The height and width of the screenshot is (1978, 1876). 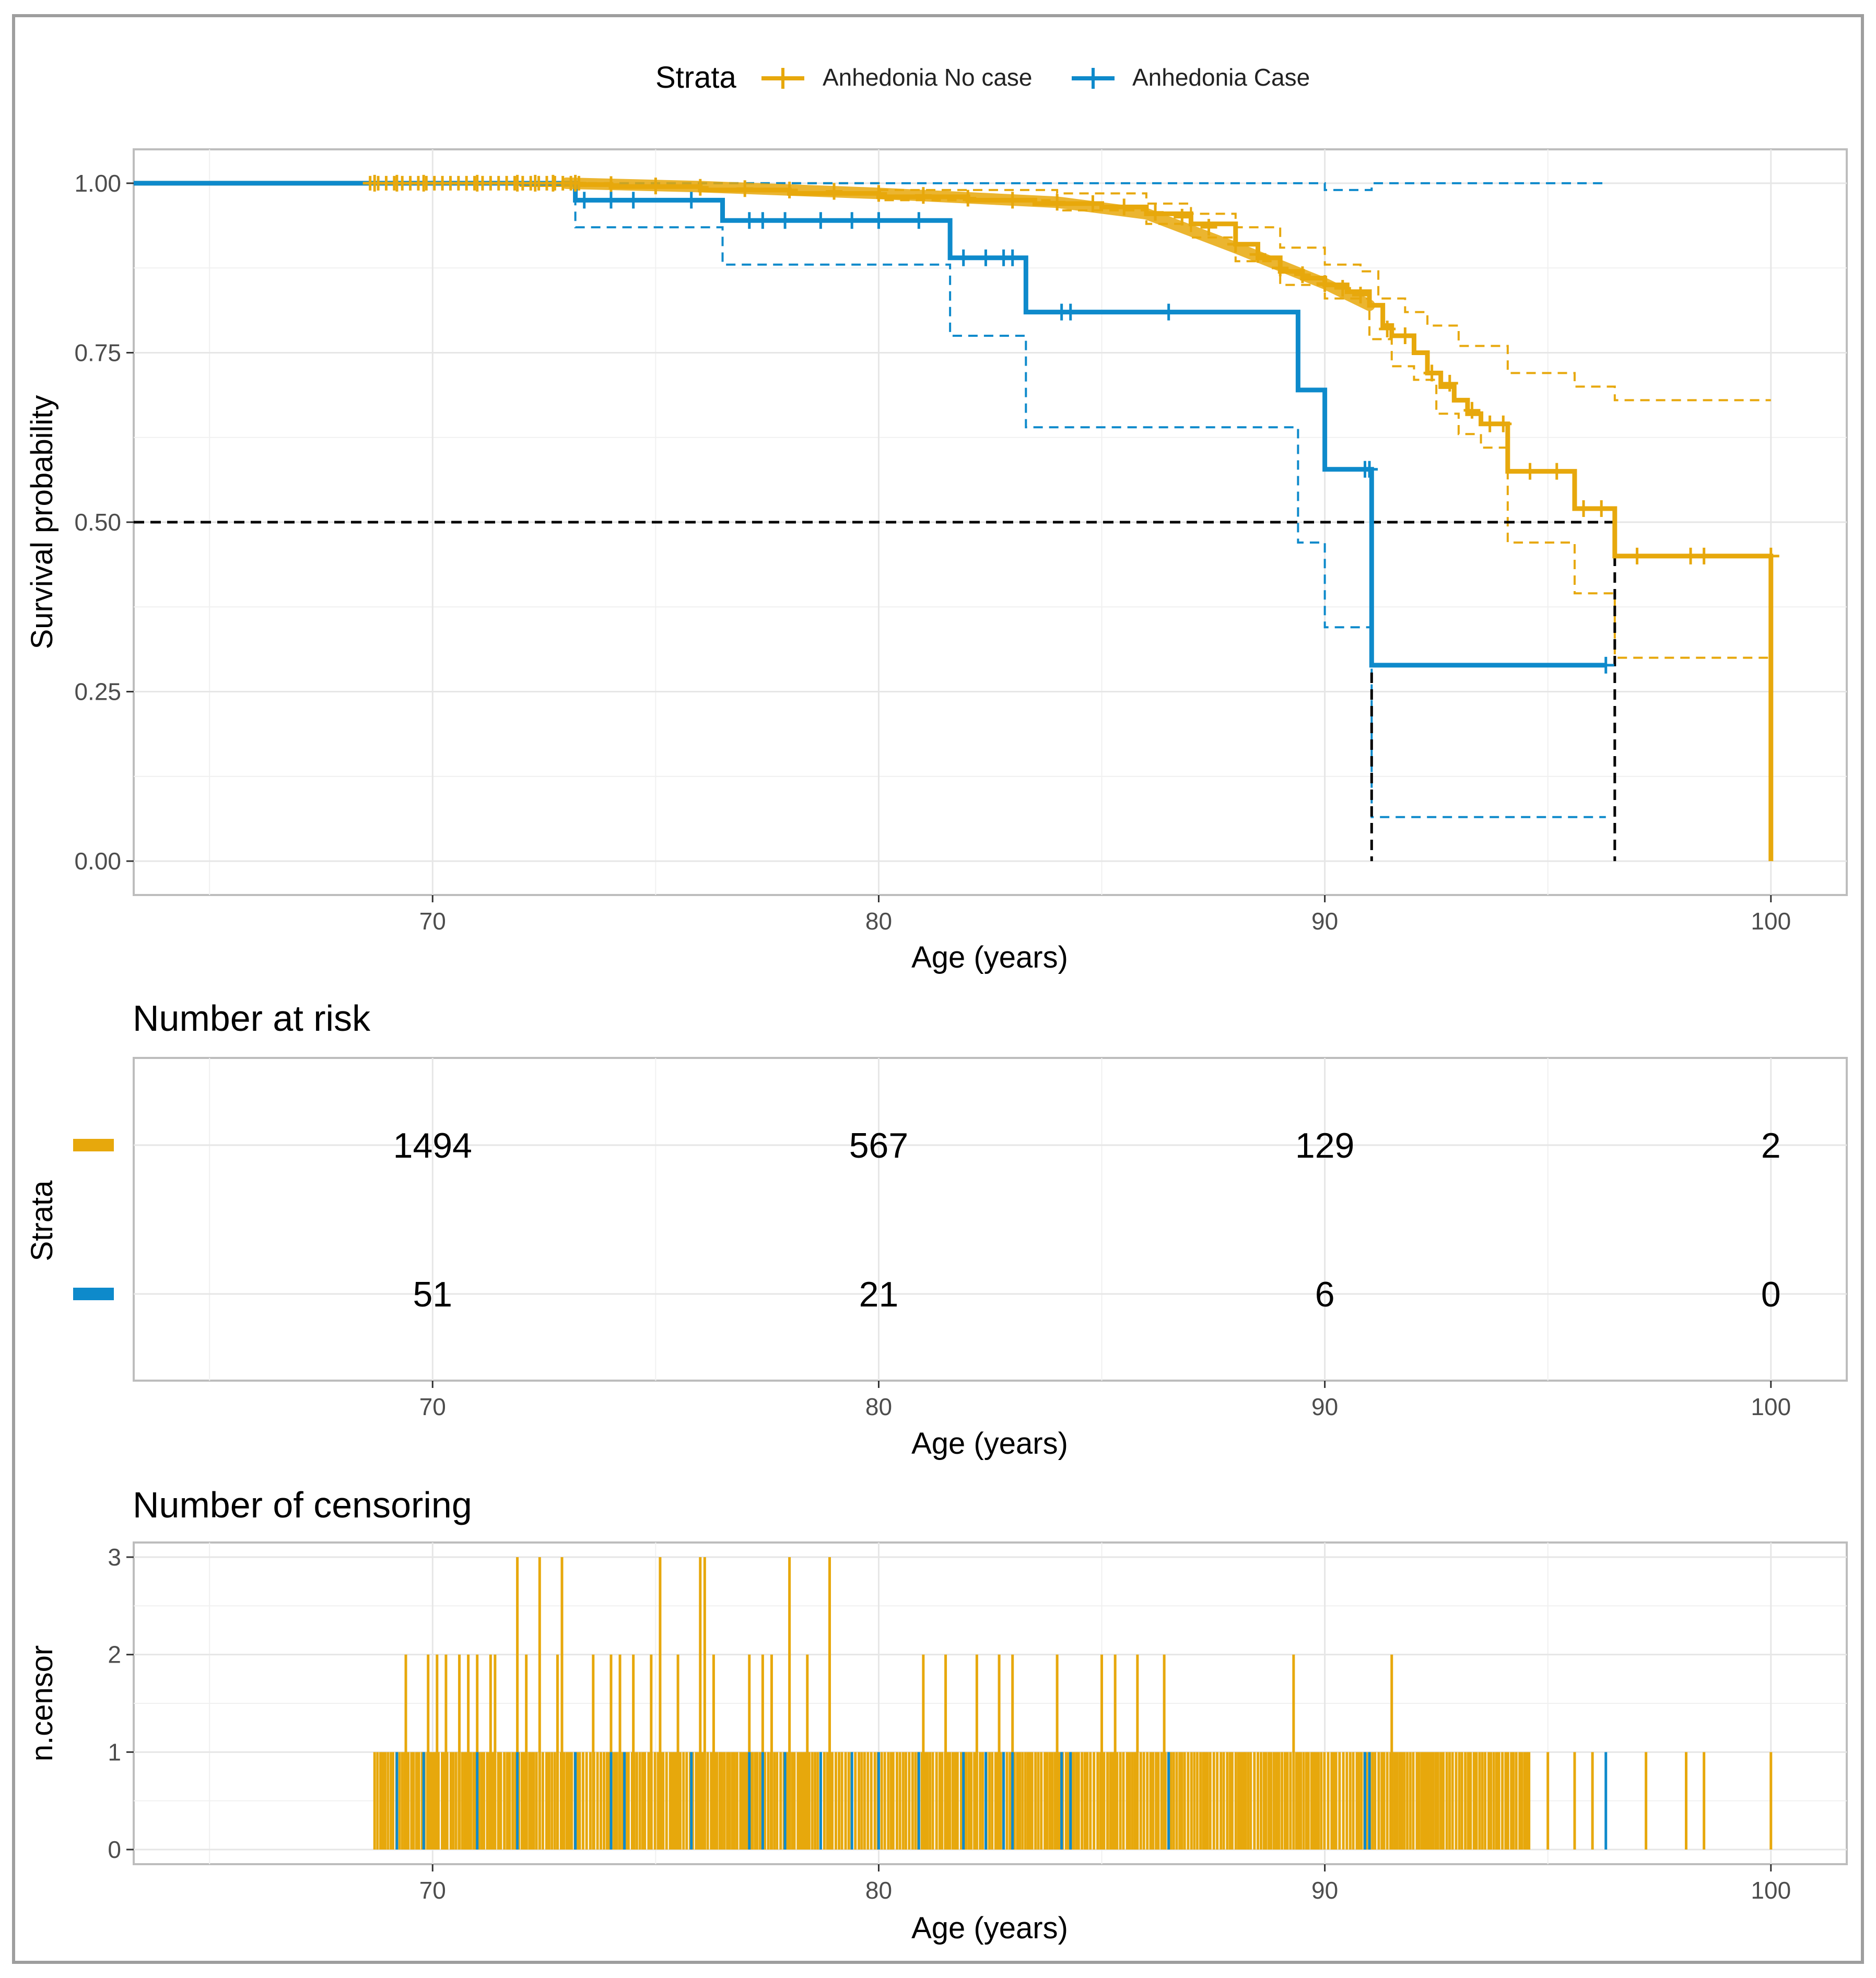 What do you see at coordinates (1325, 922) in the screenshot?
I see `survival-x-tick-label: 90` at bounding box center [1325, 922].